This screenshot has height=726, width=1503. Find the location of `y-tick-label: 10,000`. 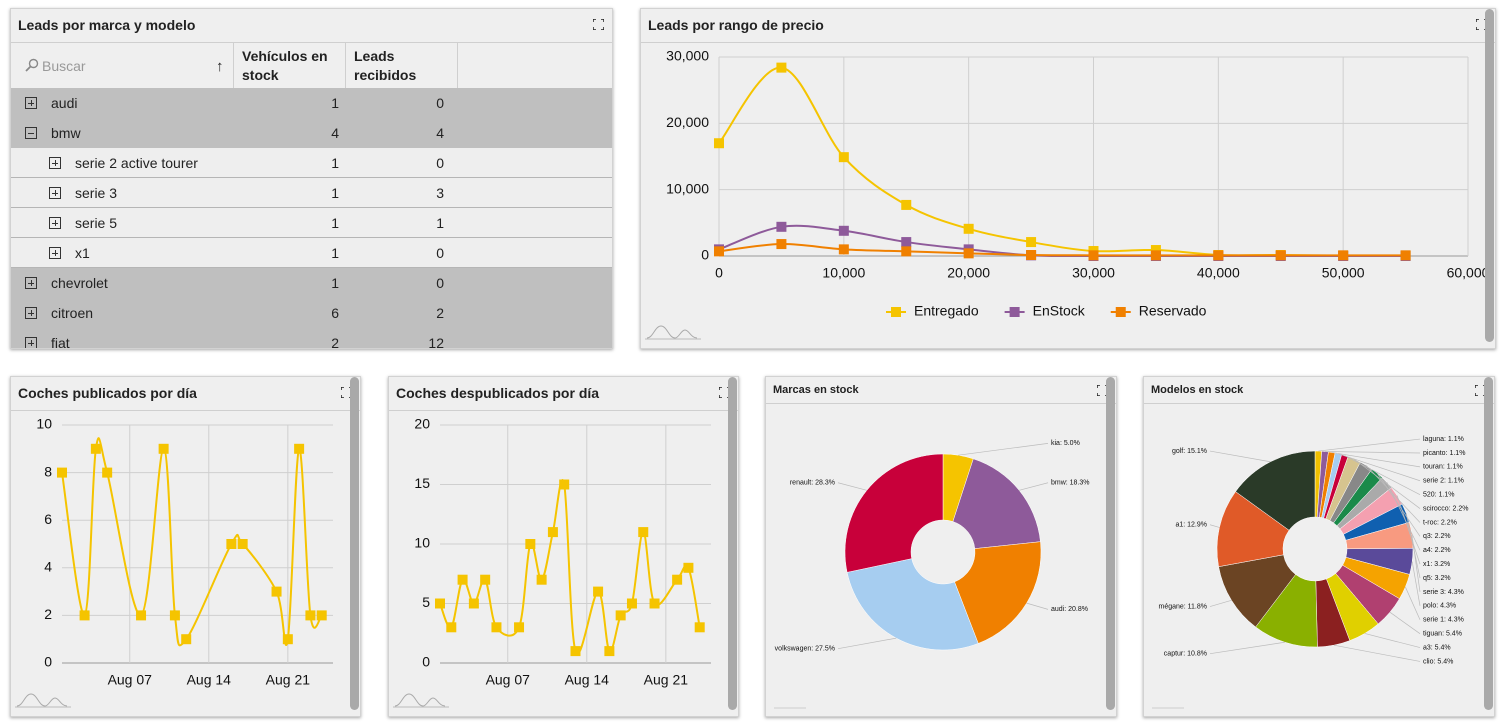

y-tick-label: 10,000 is located at coordinates (687, 188).